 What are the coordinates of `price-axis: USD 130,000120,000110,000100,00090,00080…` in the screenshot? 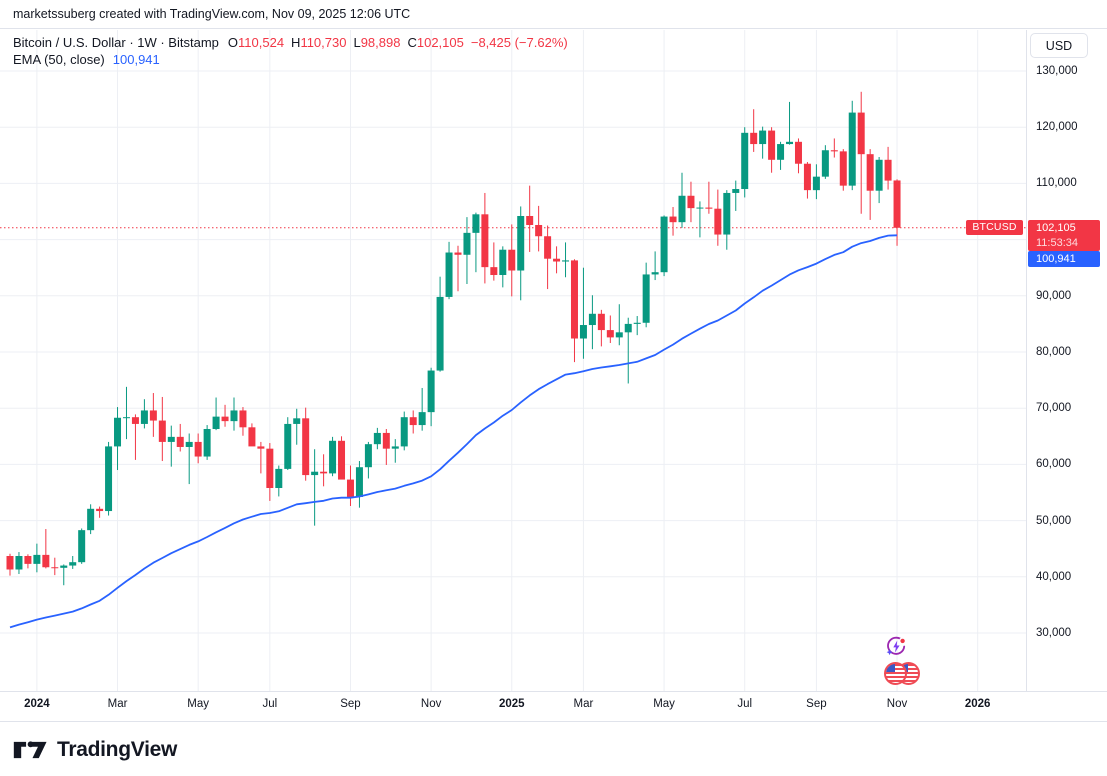 It's located at (1066, 360).